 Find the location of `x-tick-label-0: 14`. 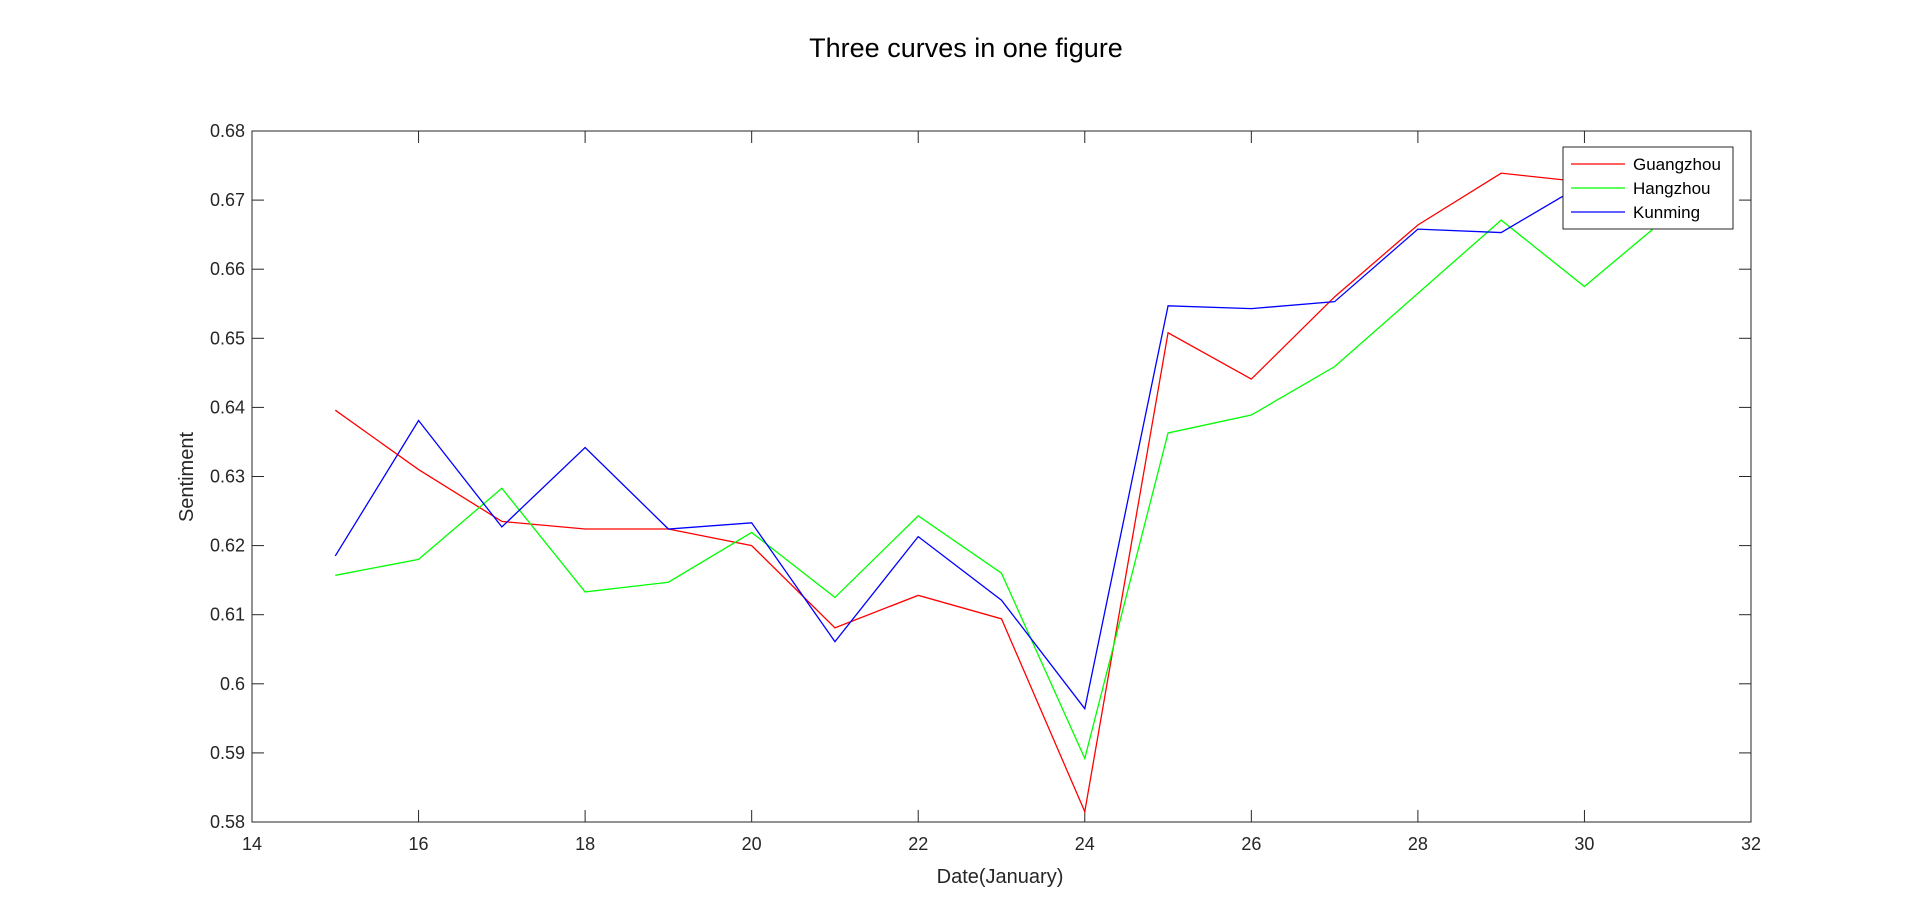

x-tick-label-0: 14 is located at coordinates (252, 844).